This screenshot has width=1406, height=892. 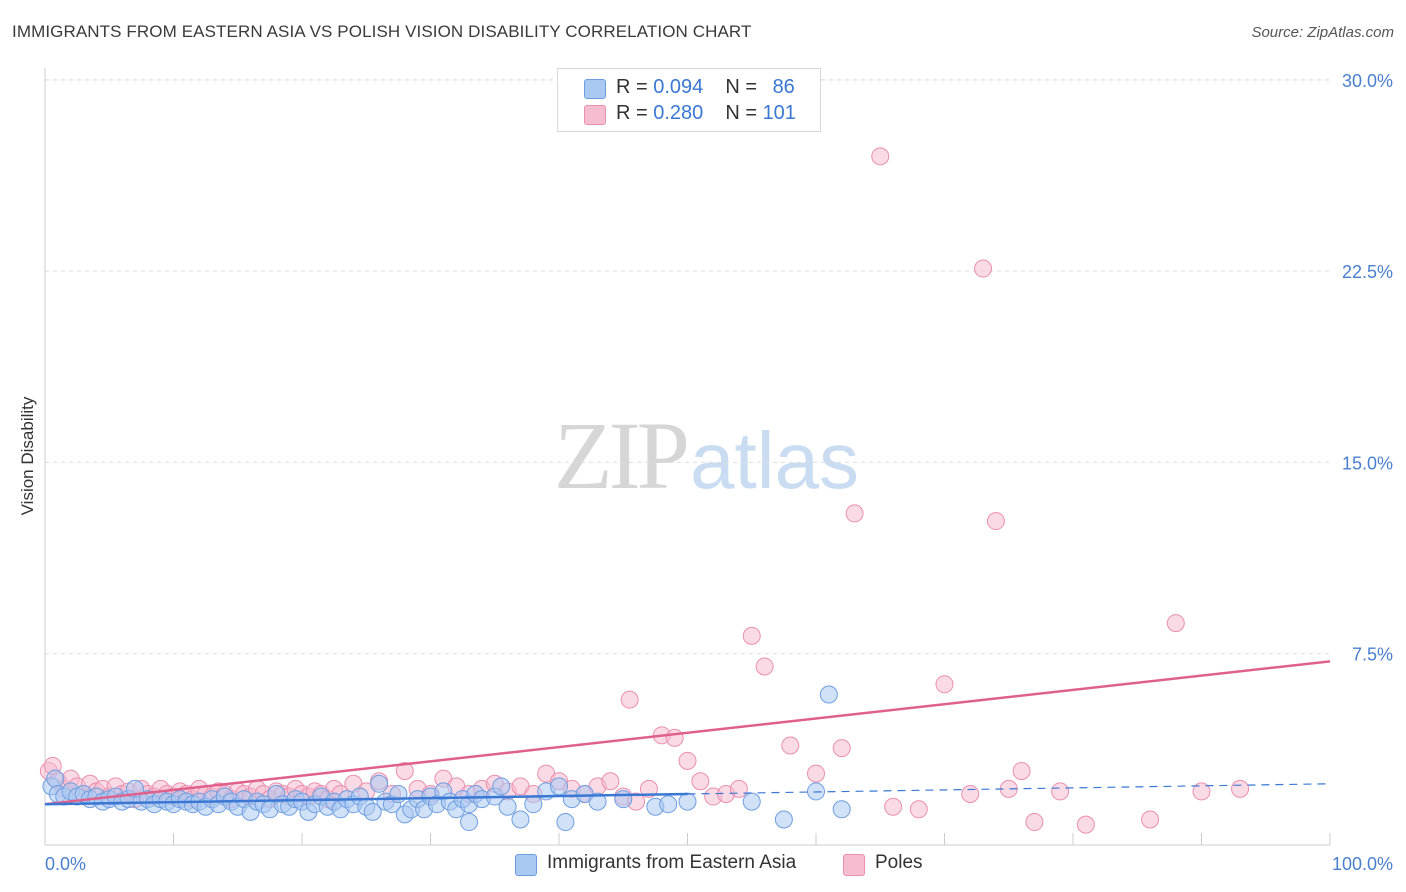 What do you see at coordinates (622, 455) in the screenshot?
I see `watermark-zip: ZIP` at bounding box center [622, 455].